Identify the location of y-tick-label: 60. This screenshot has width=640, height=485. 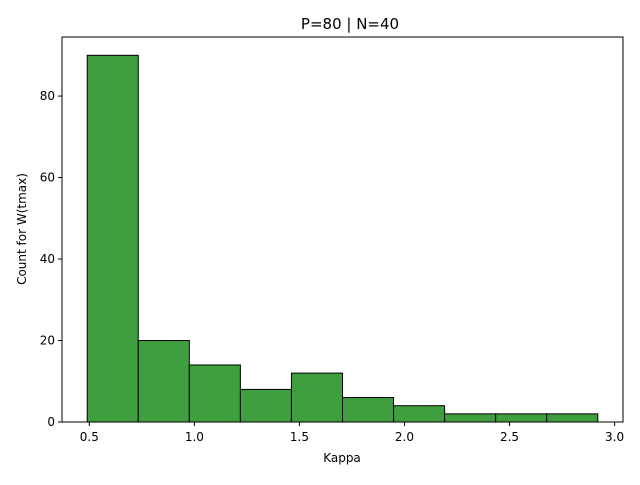
(47, 178).